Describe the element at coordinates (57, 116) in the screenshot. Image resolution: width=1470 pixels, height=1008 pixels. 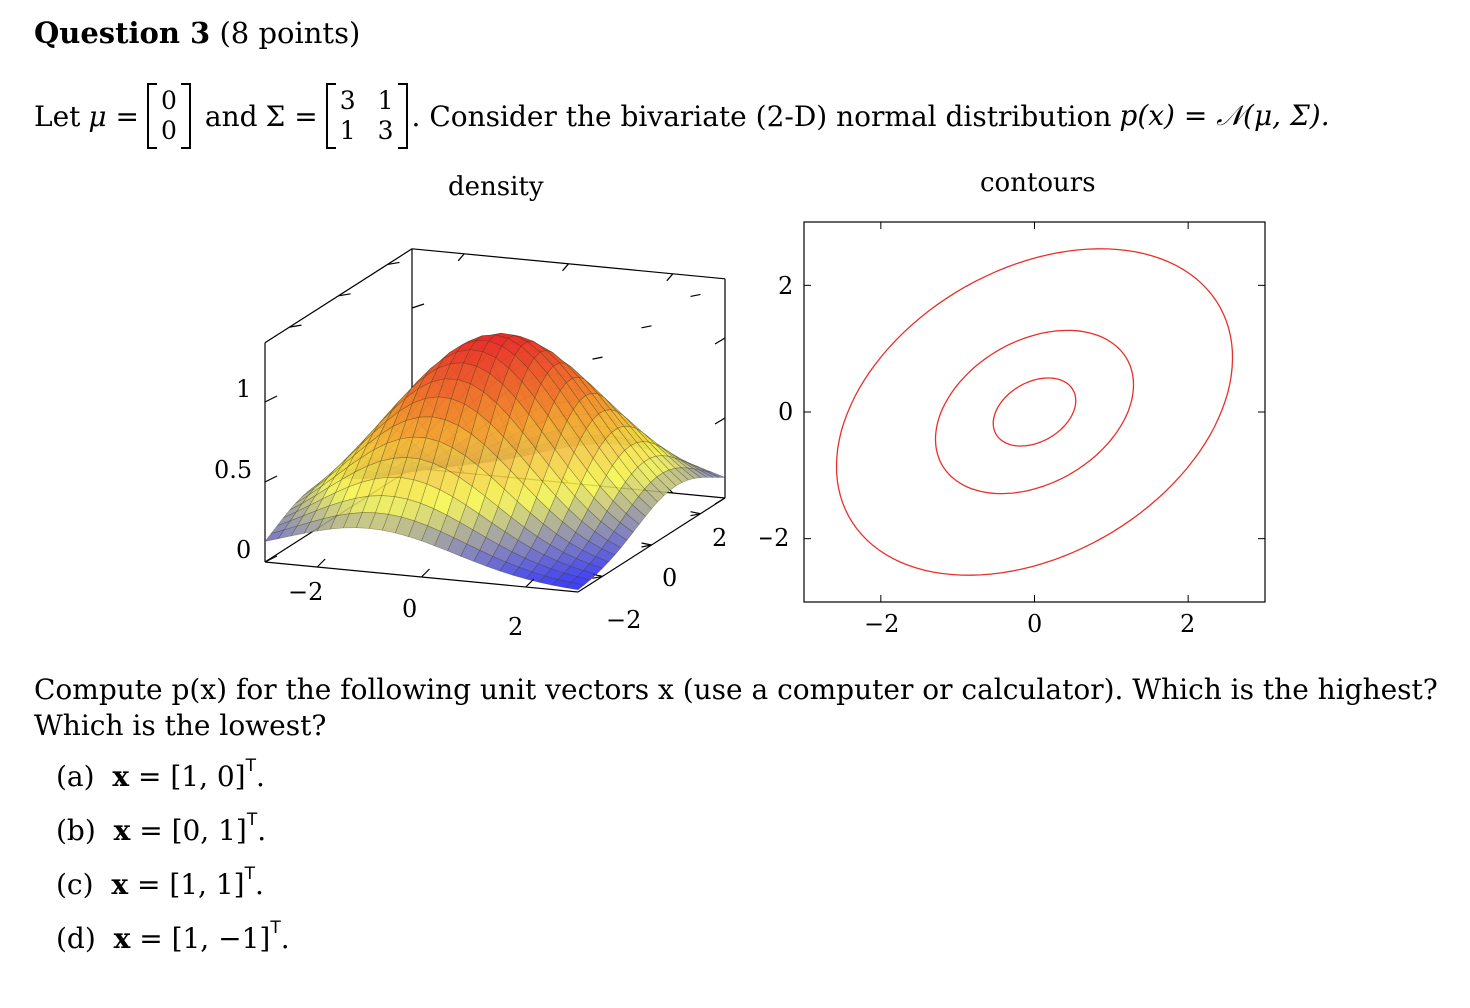
I see `let-text: Let` at that location.